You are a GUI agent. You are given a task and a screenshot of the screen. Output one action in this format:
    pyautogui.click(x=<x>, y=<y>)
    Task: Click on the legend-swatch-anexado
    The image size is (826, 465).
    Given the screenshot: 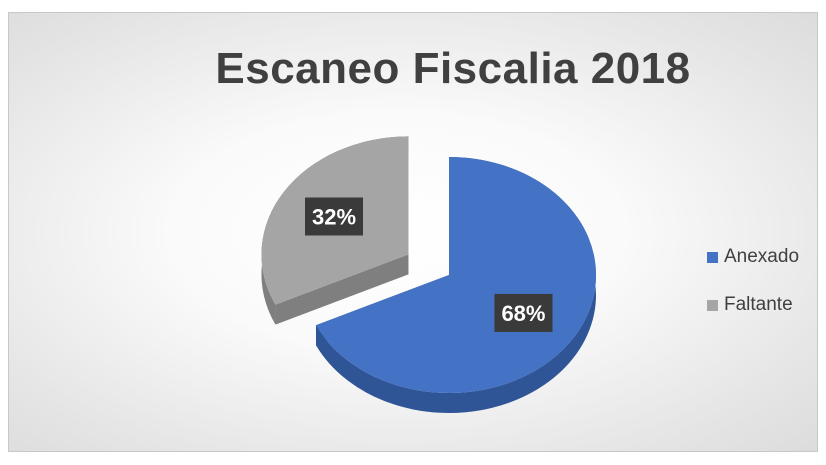 What is the action you would take?
    pyautogui.click(x=712, y=257)
    